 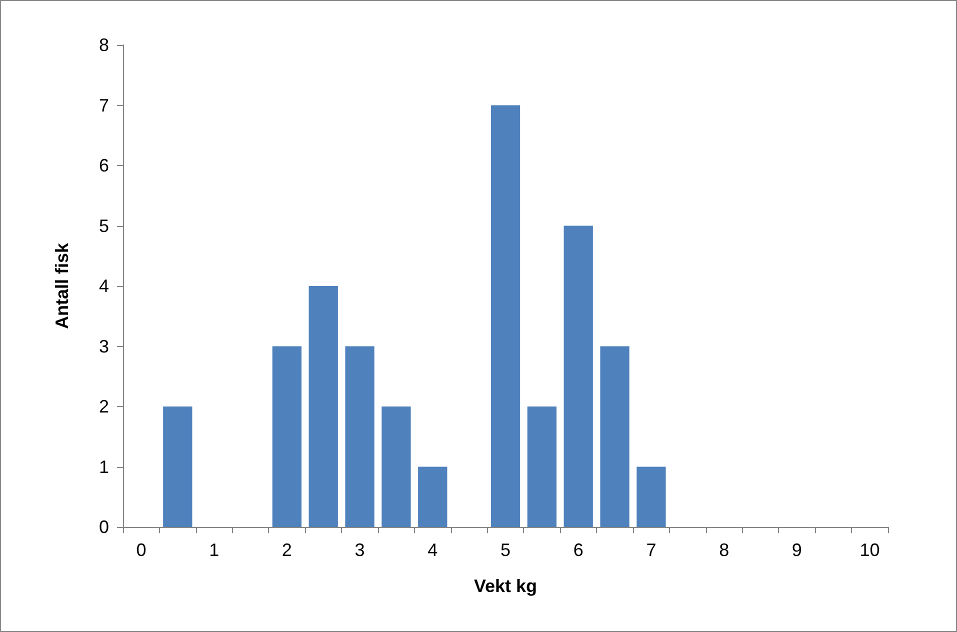 I want to click on x-tick-label: 4, so click(x=433, y=550).